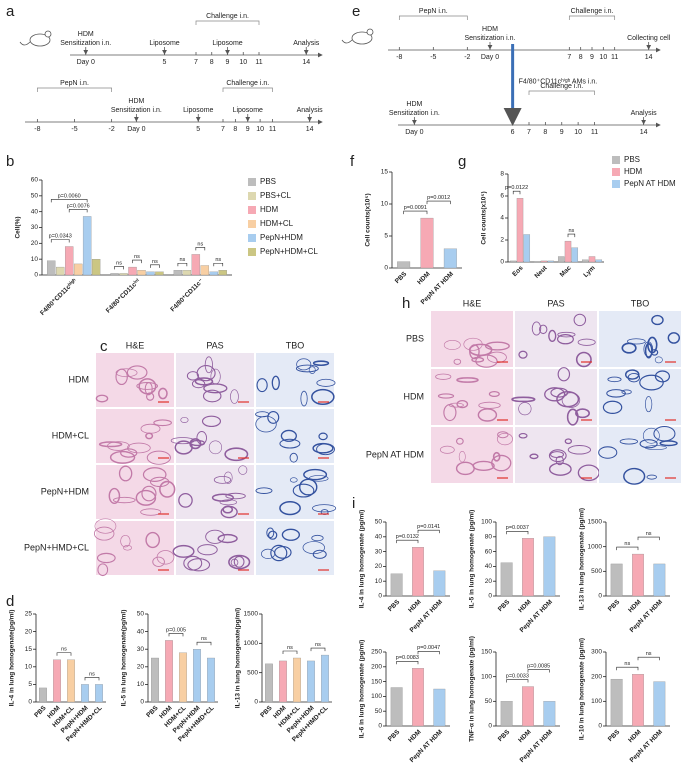 The height and width of the screenshot is (780, 685). What do you see at coordinates (433, 11) in the screenshot?
I see `span-label: PepN i.n.` at bounding box center [433, 11].